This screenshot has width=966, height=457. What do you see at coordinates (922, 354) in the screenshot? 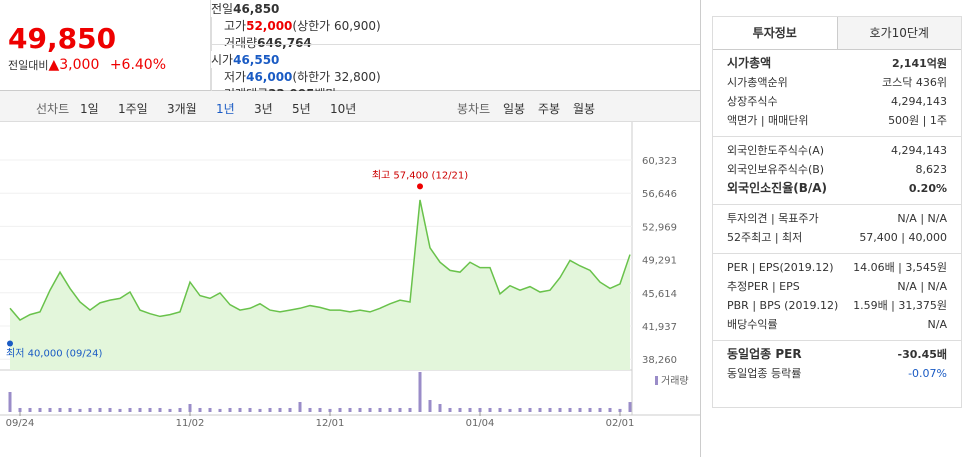
I see `info-value: -30.45배` at bounding box center [922, 354].